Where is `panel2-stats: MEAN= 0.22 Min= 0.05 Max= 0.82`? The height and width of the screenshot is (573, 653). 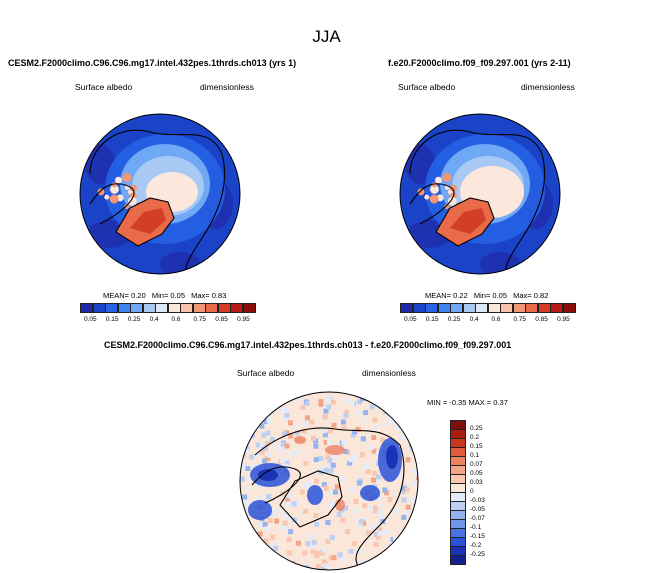
panel2-stats: MEAN= 0.22 Min= 0.05 Max= 0.82 is located at coordinates (486, 295).